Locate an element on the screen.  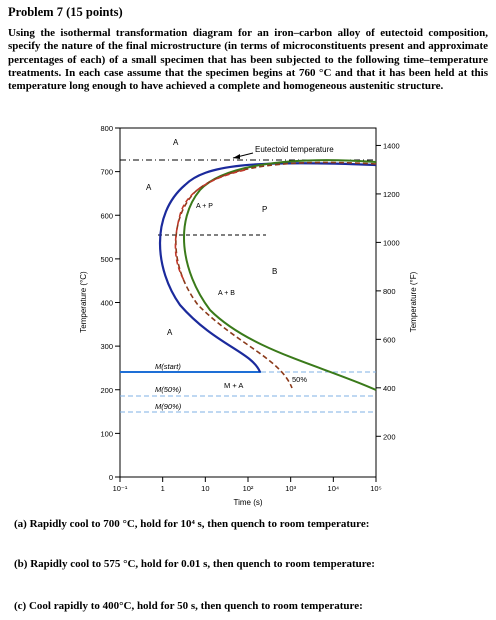
eutectoid-arrowhead is located at coordinates (236, 156).